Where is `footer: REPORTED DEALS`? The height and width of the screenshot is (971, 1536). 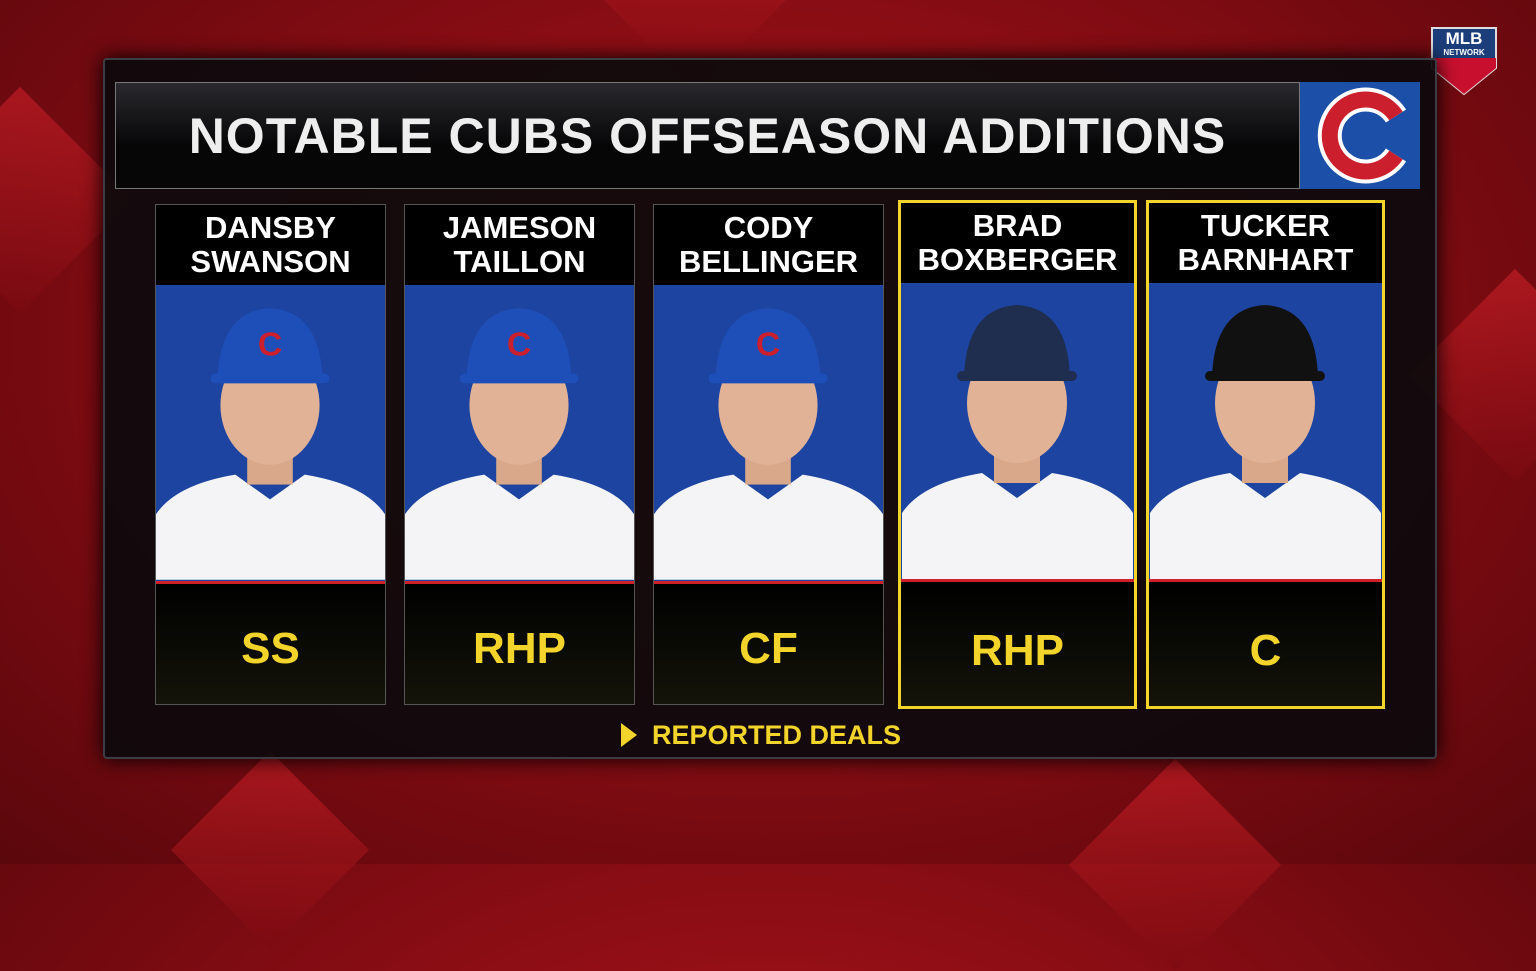 footer: REPORTED DEALS is located at coordinates (760, 735).